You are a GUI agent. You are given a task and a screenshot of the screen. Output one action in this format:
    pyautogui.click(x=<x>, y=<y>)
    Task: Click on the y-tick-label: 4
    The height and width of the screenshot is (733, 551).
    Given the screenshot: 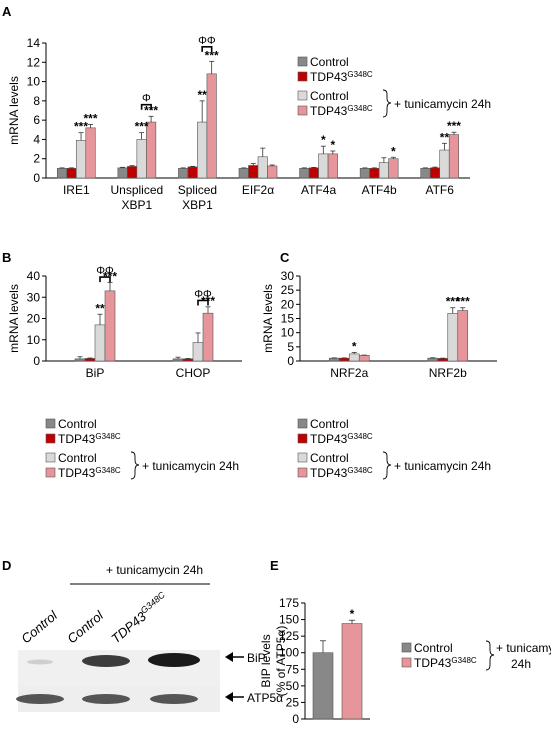 What is the action you would take?
    pyautogui.click(x=36, y=139)
    